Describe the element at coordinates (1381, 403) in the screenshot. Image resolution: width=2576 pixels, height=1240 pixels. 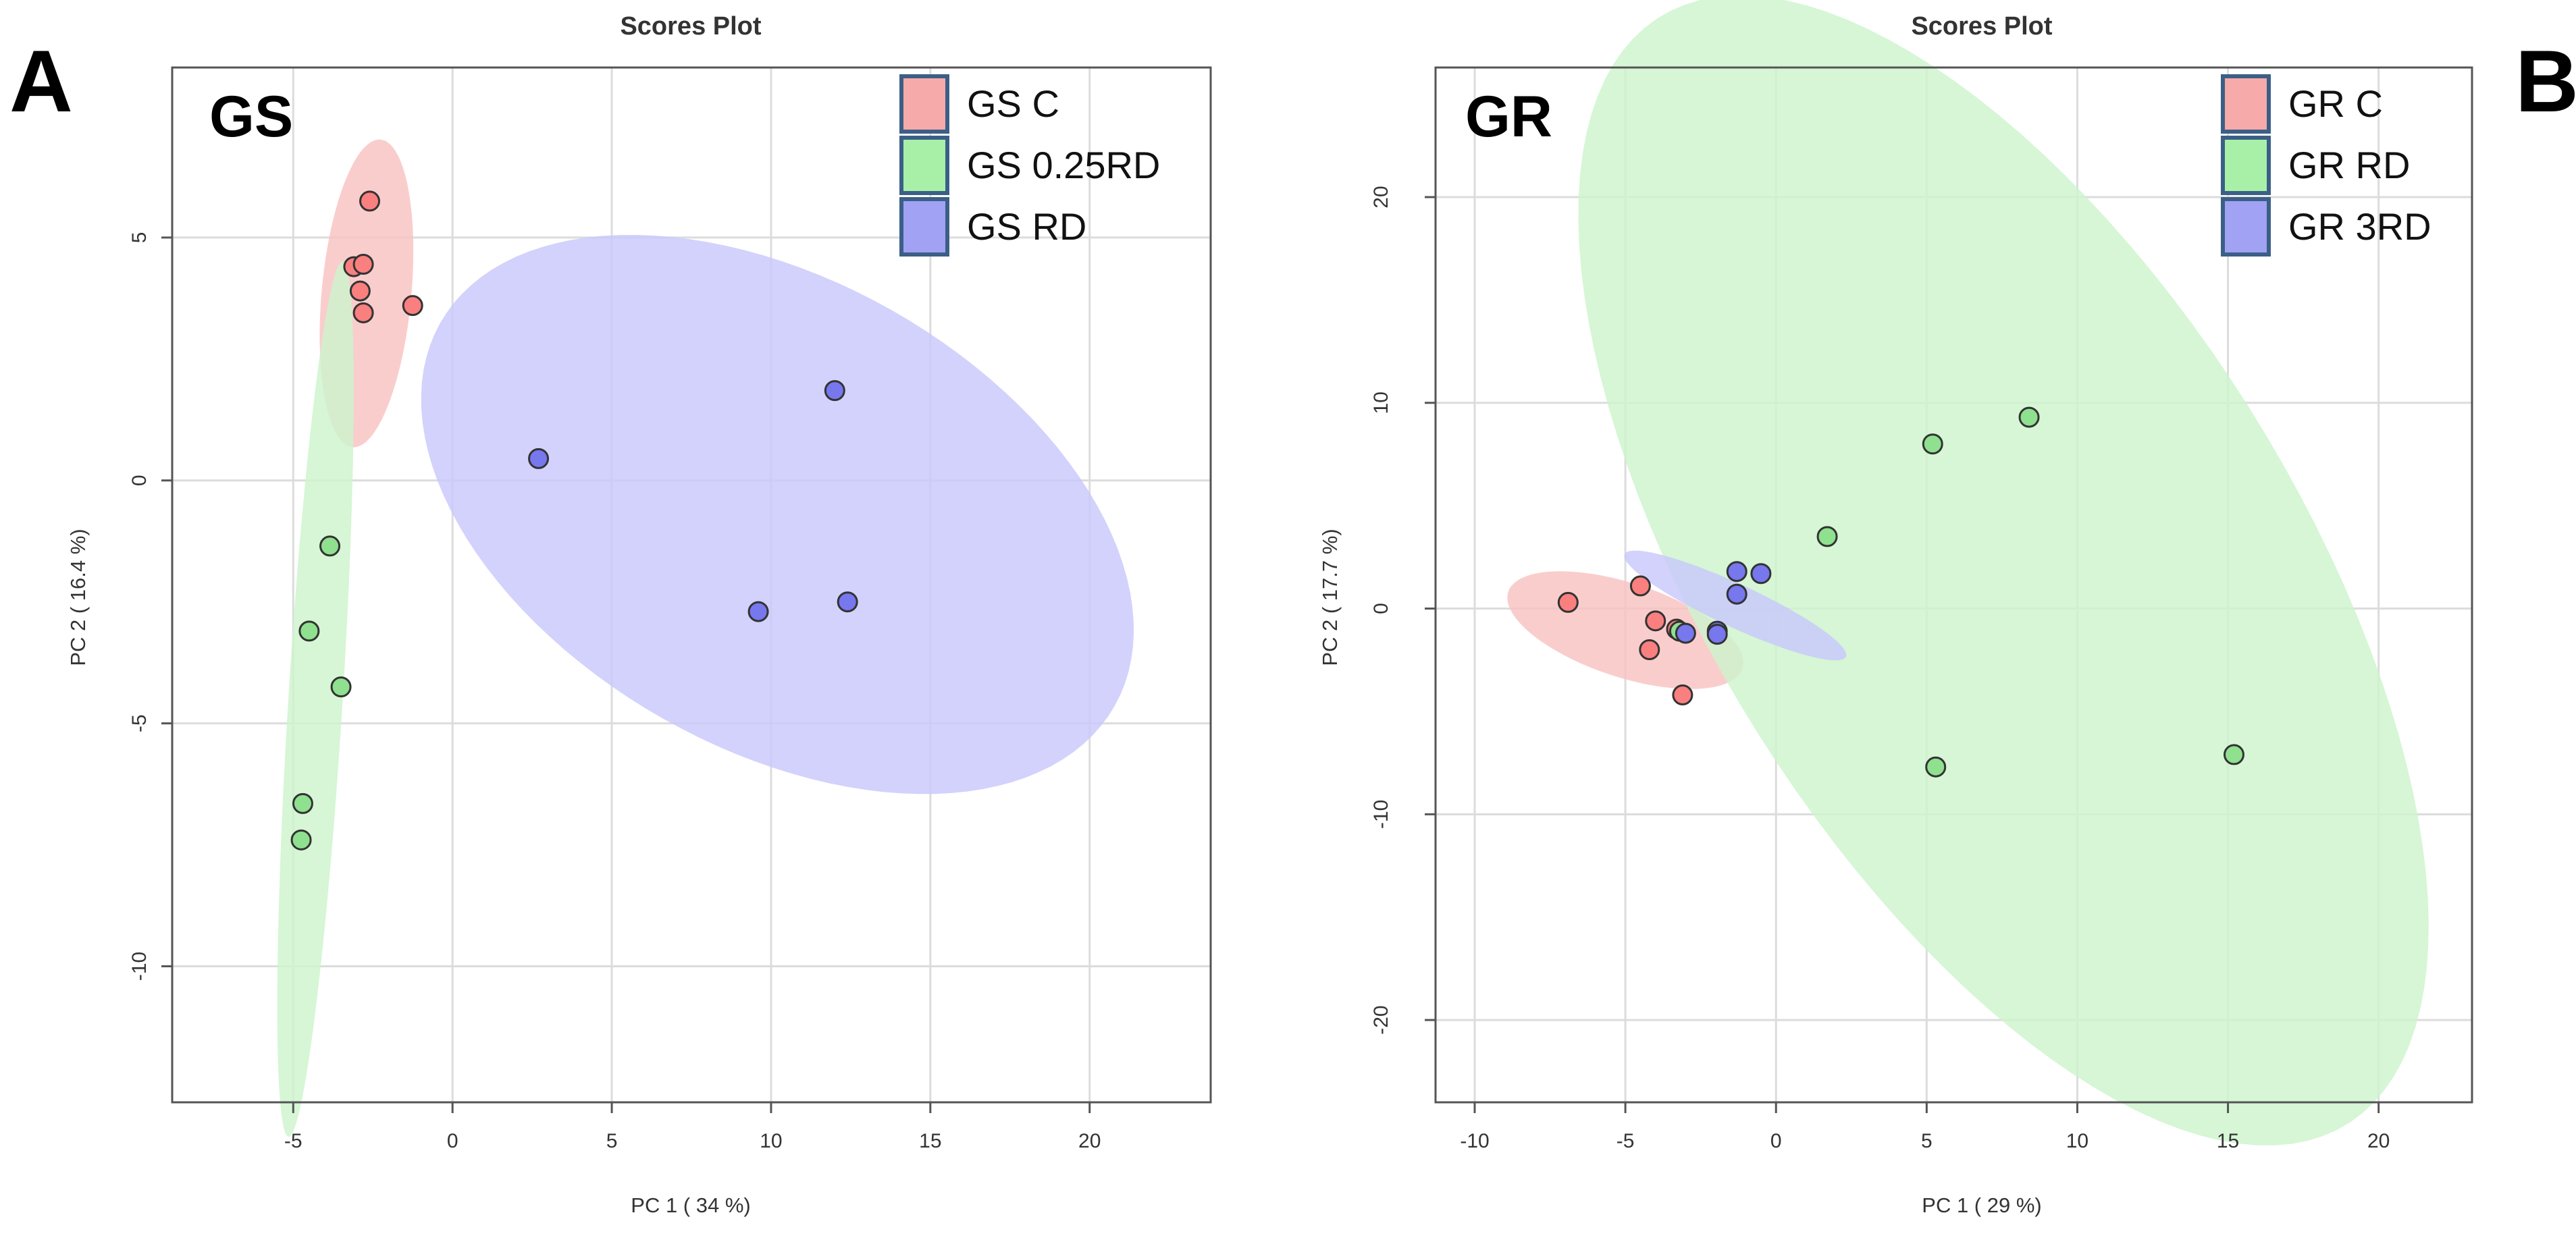
I see `y-tick-label: 10` at that location.